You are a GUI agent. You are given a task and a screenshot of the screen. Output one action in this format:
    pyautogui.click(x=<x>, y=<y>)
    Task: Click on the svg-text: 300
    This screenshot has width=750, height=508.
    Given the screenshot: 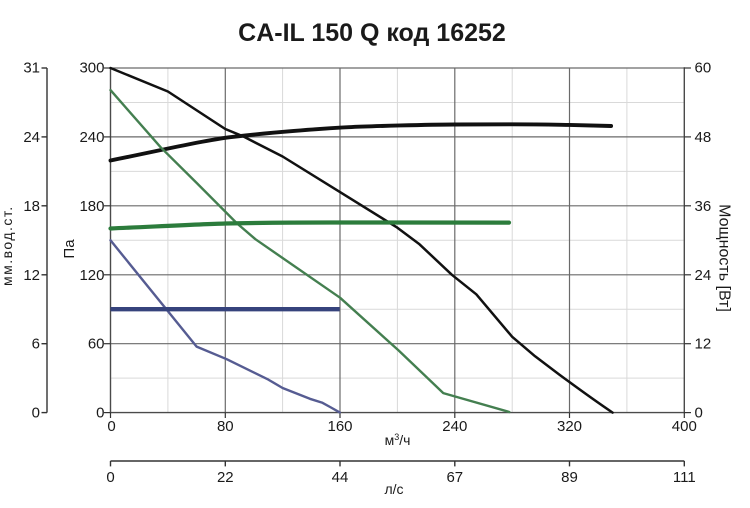 What is the action you would take?
    pyautogui.click(x=91, y=68)
    